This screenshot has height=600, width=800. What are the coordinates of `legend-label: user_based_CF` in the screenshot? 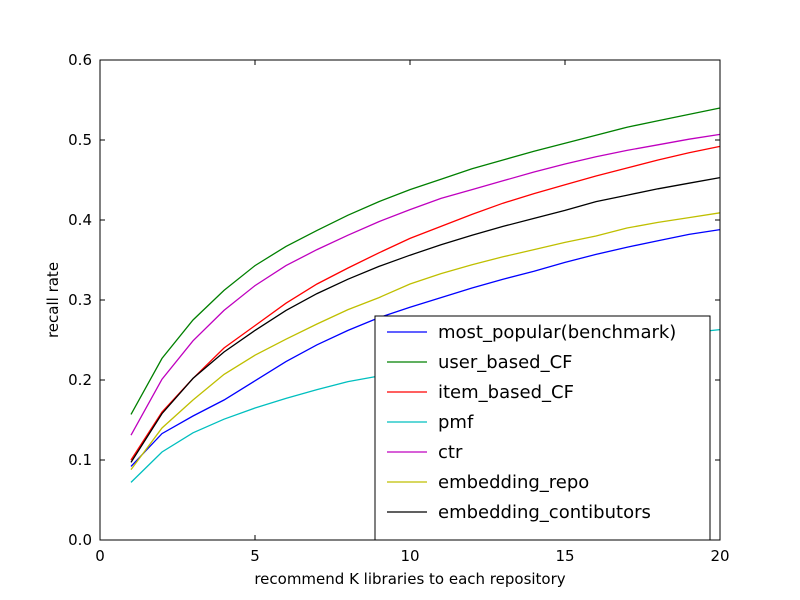 It's located at (505, 362).